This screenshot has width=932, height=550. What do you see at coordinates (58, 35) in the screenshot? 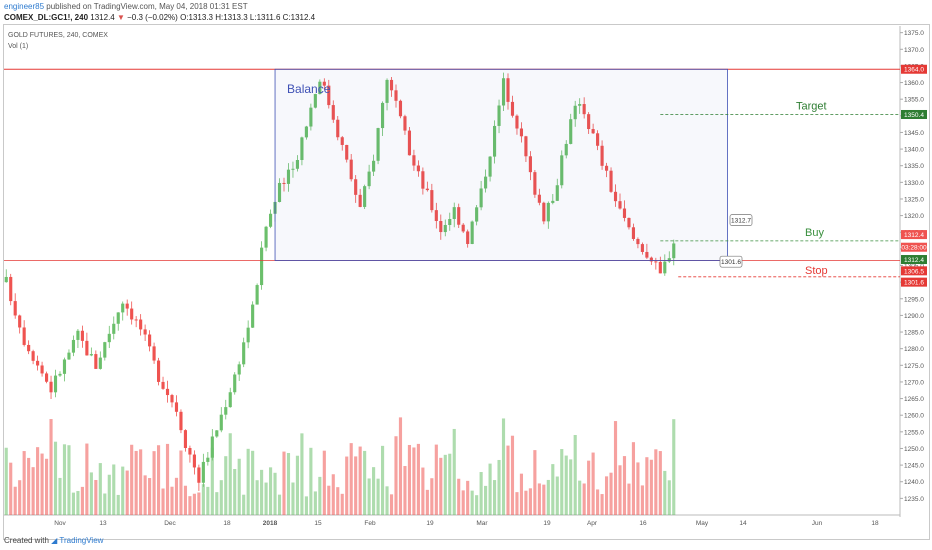
I see `chart-title: GOLD FUTURES, 240, COMEX` at bounding box center [58, 35].